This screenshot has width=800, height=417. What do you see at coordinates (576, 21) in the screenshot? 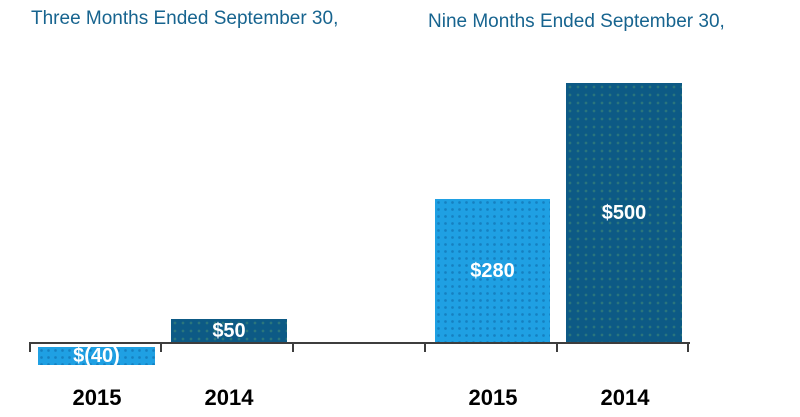
I see `chart-title-nine-months: Nine Months Ended September 30,` at bounding box center [576, 21].